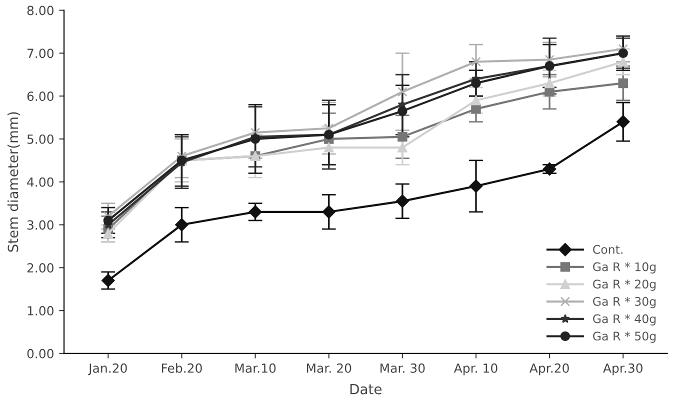 The height and width of the screenshot is (411, 674). I want to click on x-tick-label: Apr. 10, so click(476, 369).